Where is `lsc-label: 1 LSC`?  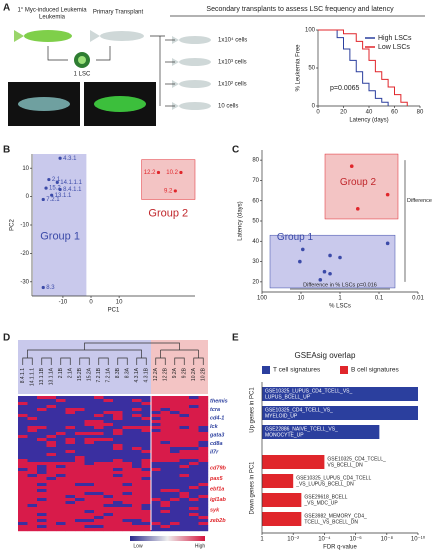
lsc-label: 1 LSC is located at coordinates (82, 75).